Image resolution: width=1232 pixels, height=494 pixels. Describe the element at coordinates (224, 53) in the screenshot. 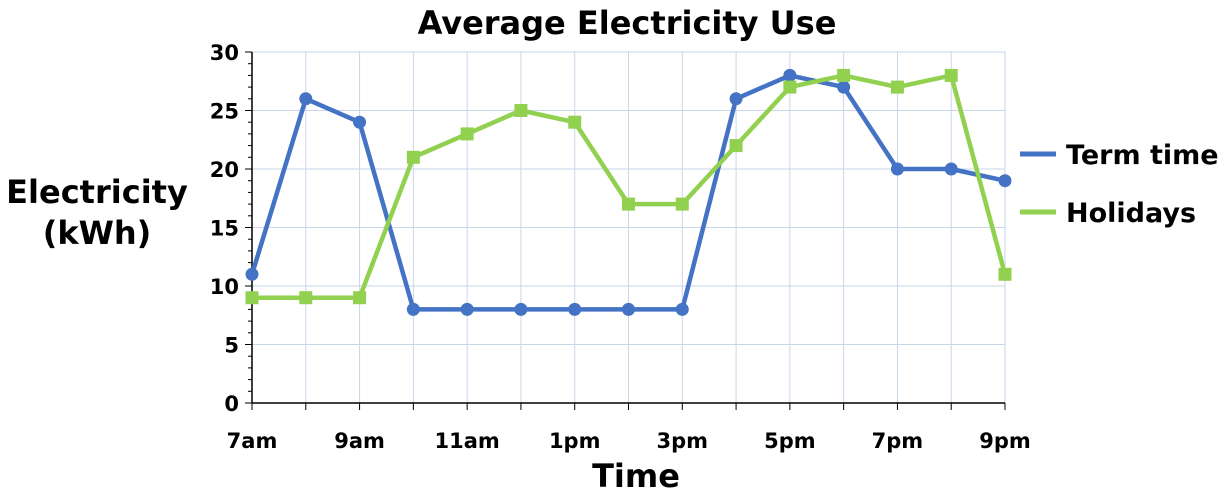

I see `y-tick-label: 30` at that location.